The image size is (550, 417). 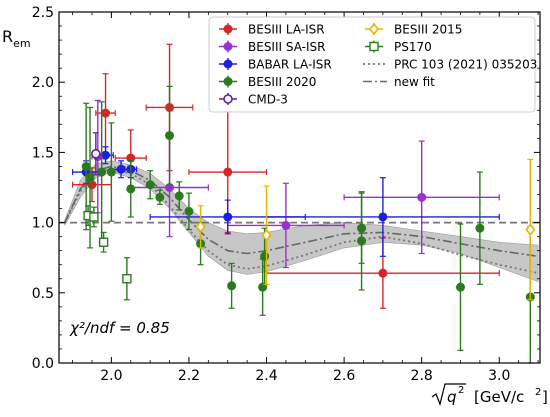 What do you see at coordinates (286, 30) in the screenshot?
I see `legend-label: BESIII LA-ISR` at bounding box center [286, 30].